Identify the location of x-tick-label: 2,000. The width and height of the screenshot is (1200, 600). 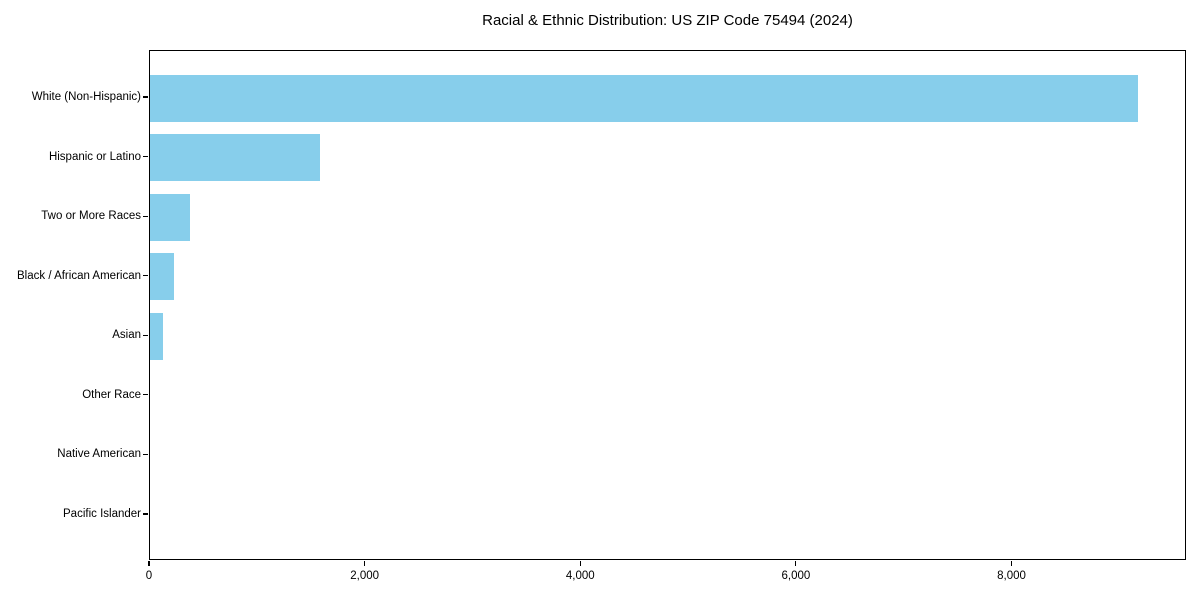
(365, 576).